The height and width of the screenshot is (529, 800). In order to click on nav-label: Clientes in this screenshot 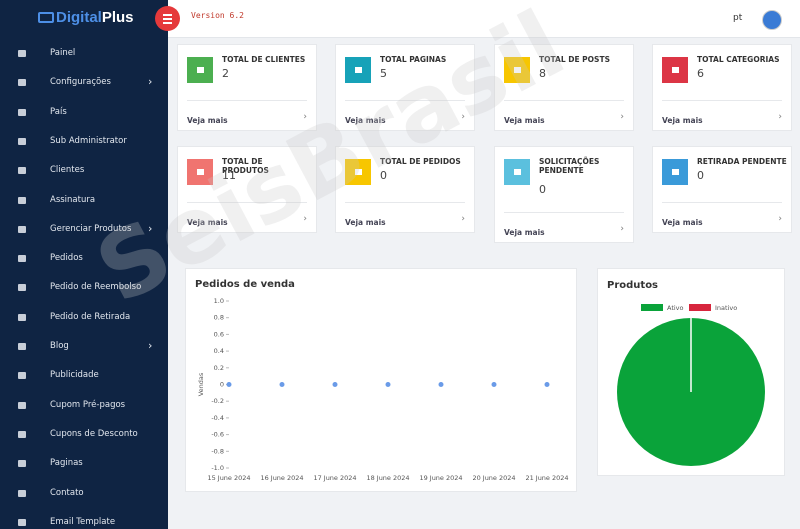, I will do `click(67, 170)`.